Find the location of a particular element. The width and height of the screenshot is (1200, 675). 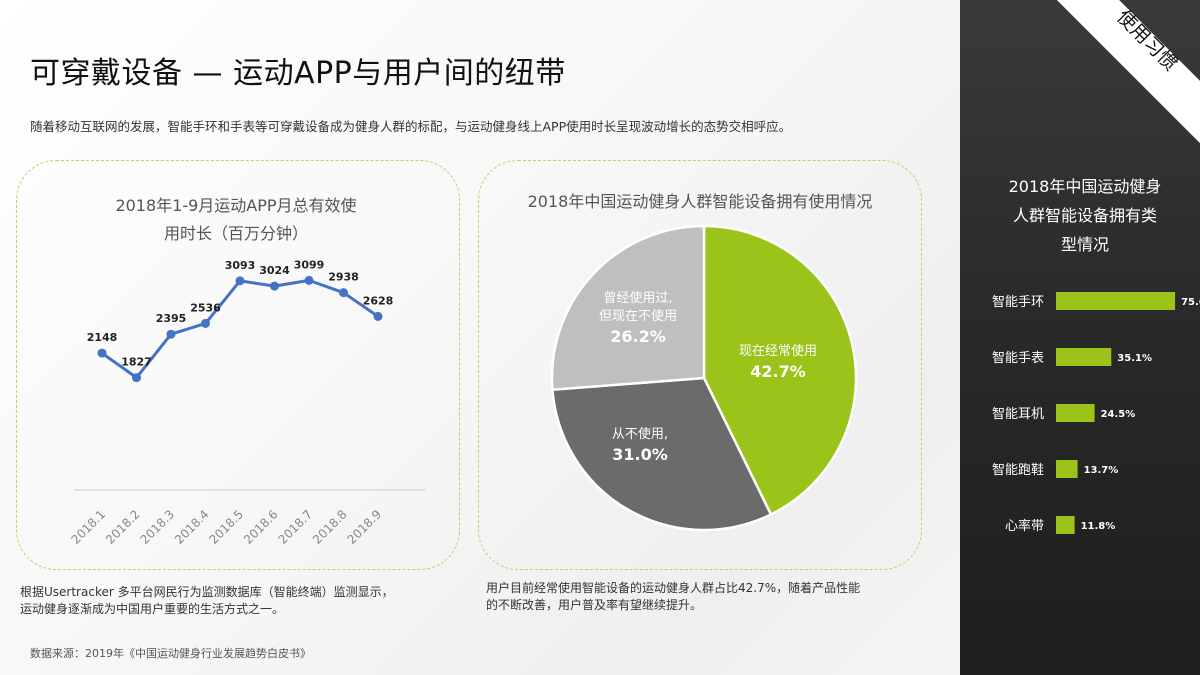

mid-note-line2: 的不断改善，用户普及率有望继续提升。 is located at coordinates (594, 605).